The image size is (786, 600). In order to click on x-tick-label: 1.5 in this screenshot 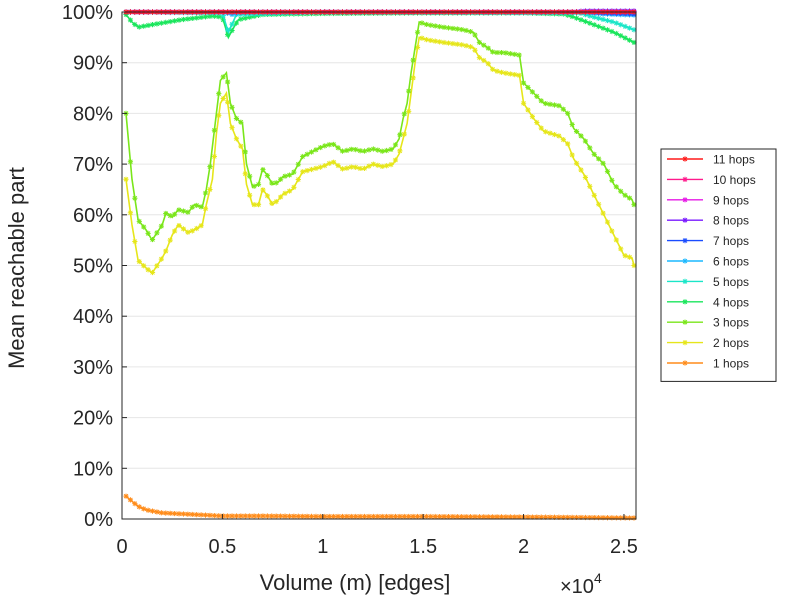, I will do `click(423, 547)`.